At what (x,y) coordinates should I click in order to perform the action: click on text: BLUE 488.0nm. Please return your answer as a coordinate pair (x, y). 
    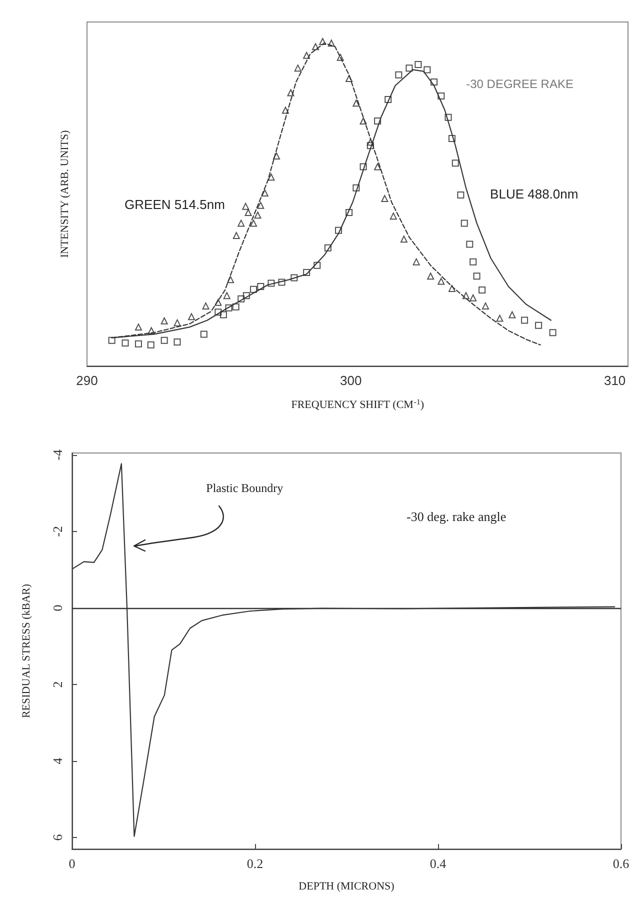
    Looking at the image, I should click on (534, 194).